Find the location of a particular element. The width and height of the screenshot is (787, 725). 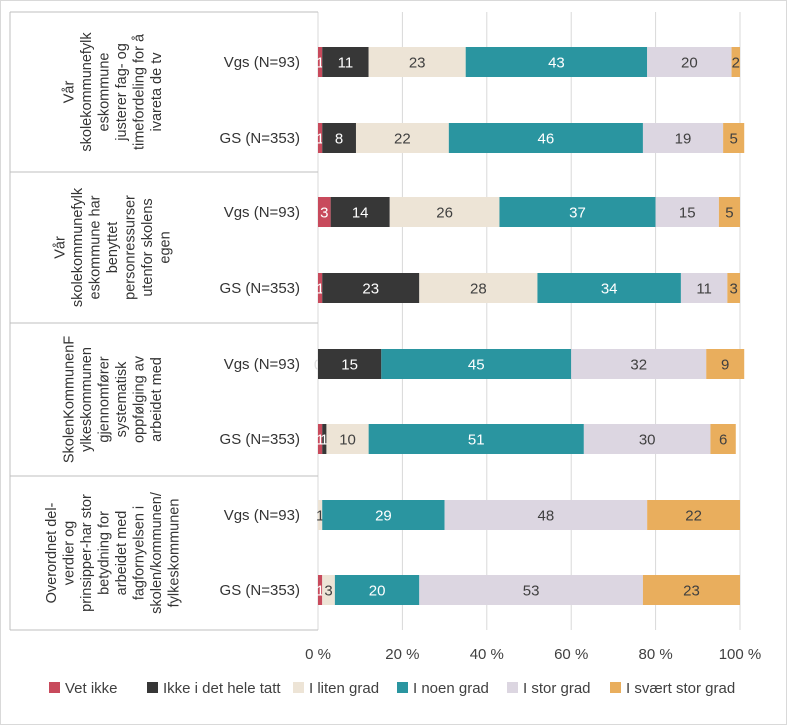

data-label: 30 is located at coordinates (647, 440).